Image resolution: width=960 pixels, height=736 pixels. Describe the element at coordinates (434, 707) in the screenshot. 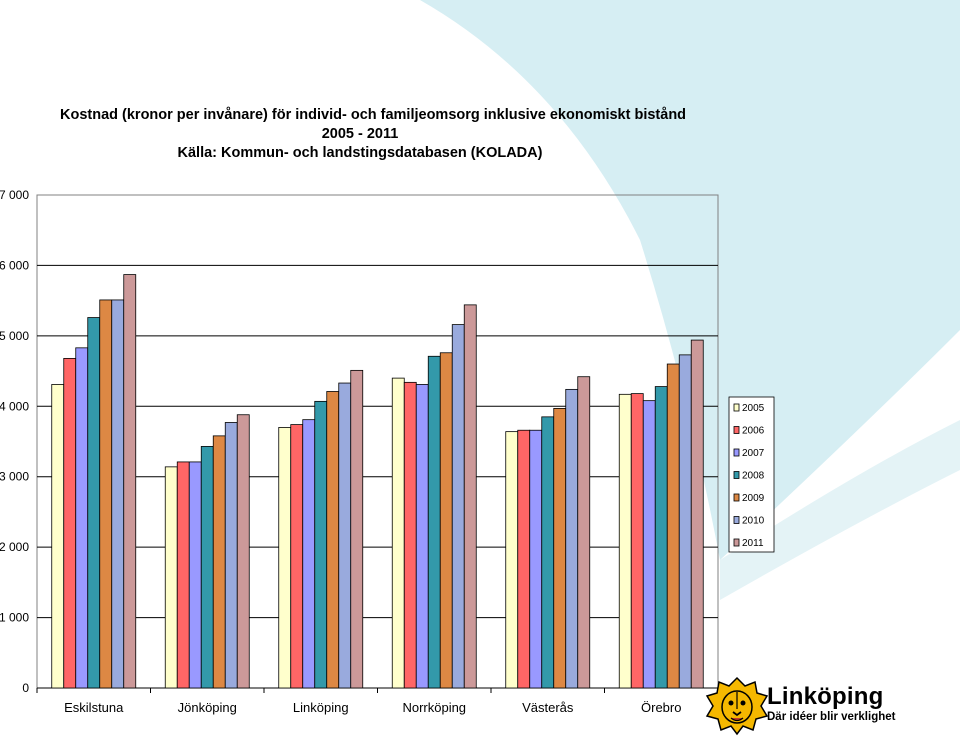

I see `x-tick-label: Norrköping` at that location.